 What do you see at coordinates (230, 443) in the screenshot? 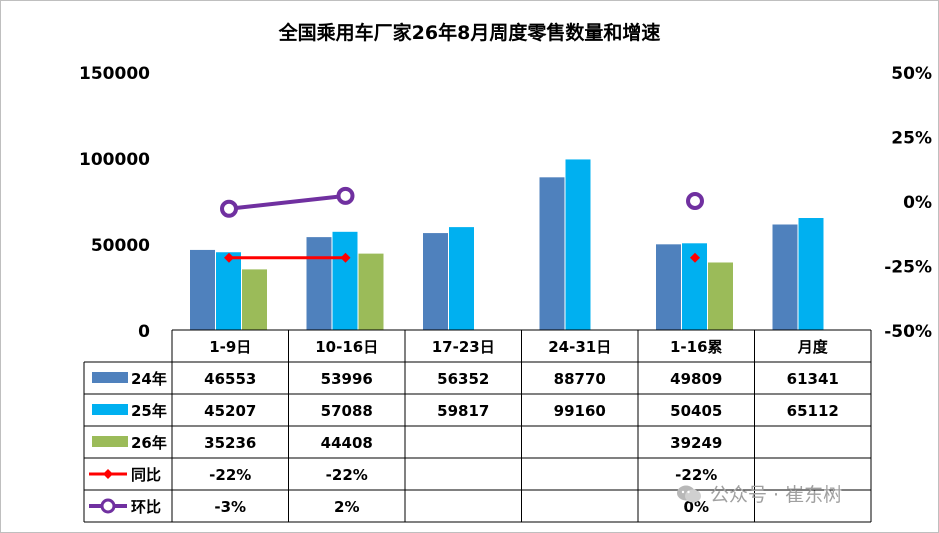
I see `data-label: 35236` at bounding box center [230, 443].